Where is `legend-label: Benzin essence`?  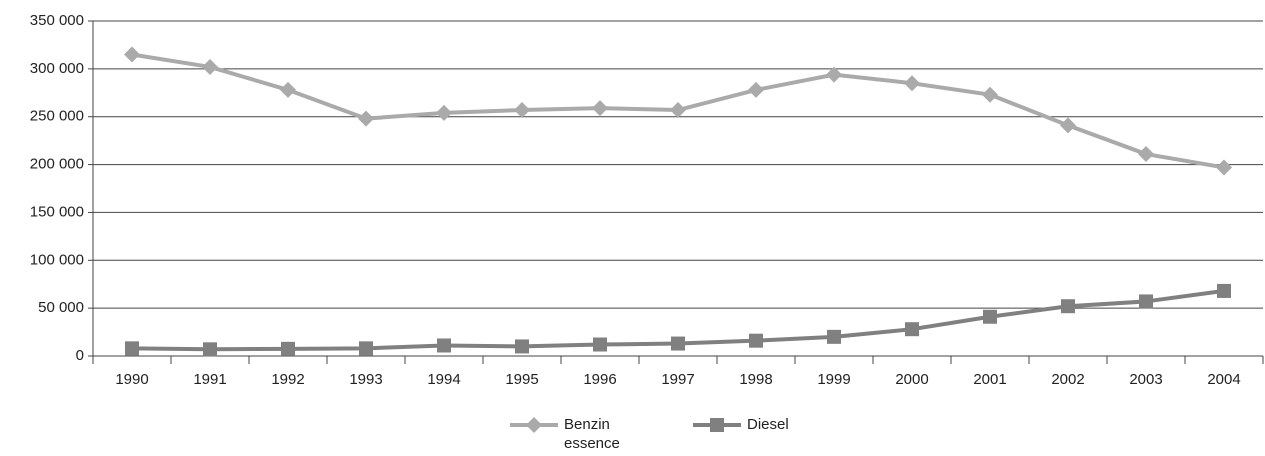
legend-label: Benzin essence is located at coordinates (592, 434).